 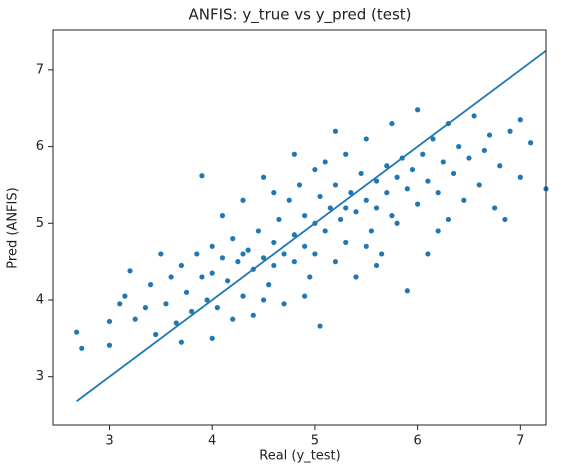 What do you see at coordinates (40, 376) in the screenshot?
I see `y-tick-label: 3` at bounding box center [40, 376].